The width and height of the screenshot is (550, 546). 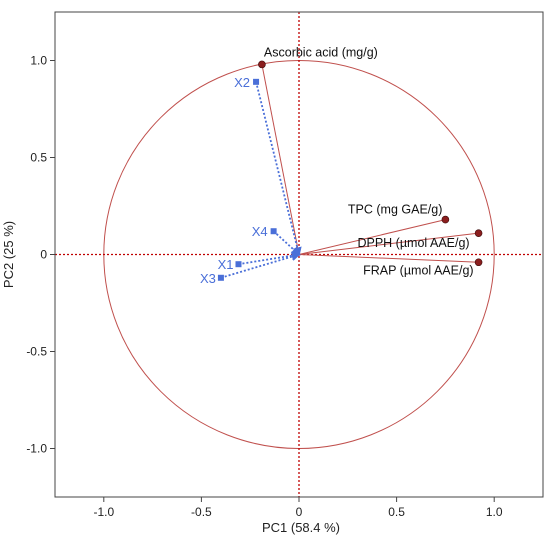 I want to click on x-tick-label: -0.5, so click(x=201, y=512).